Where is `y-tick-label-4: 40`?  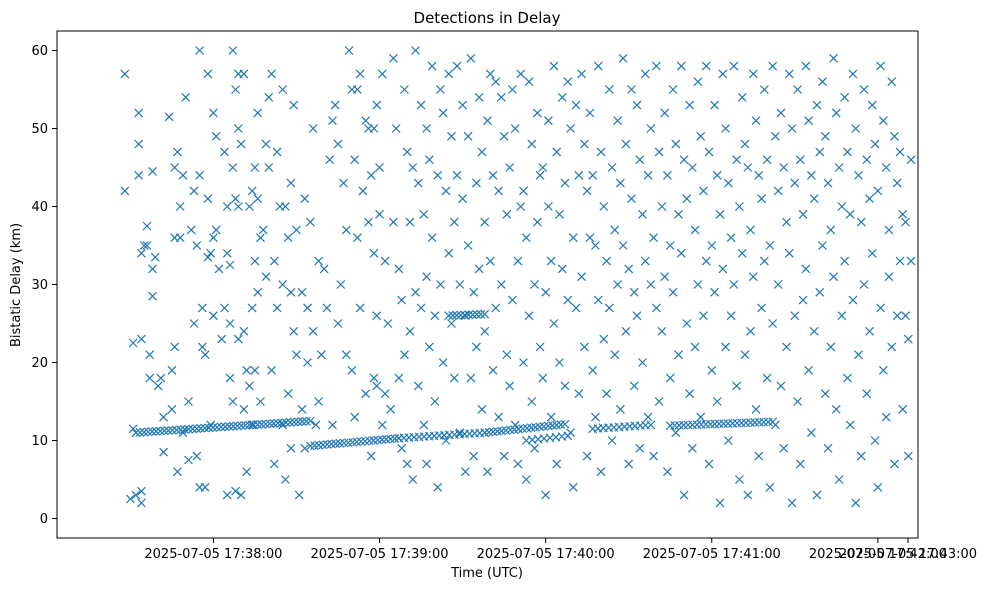 y-tick-label-4: 40 is located at coordinates (39, 207).